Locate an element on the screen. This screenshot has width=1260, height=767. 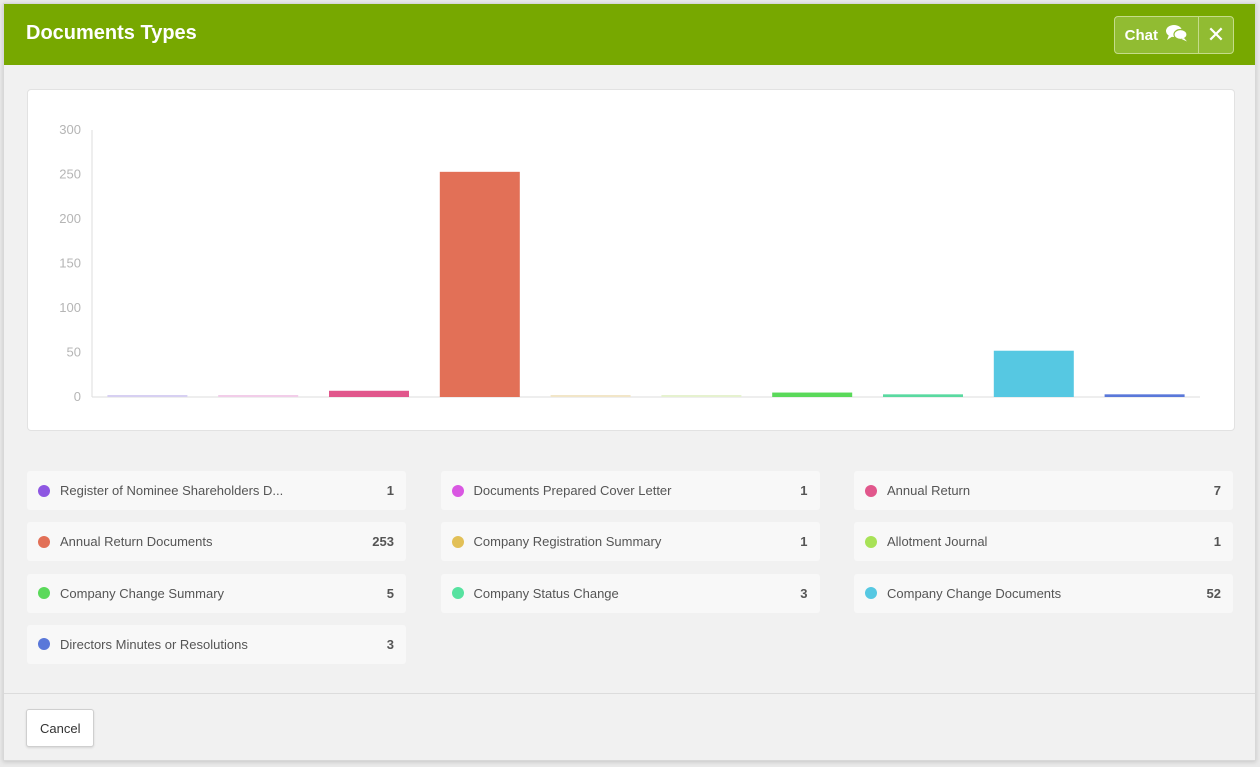
legend-label: Annual Return Documents is located at coordinates (136, 542).